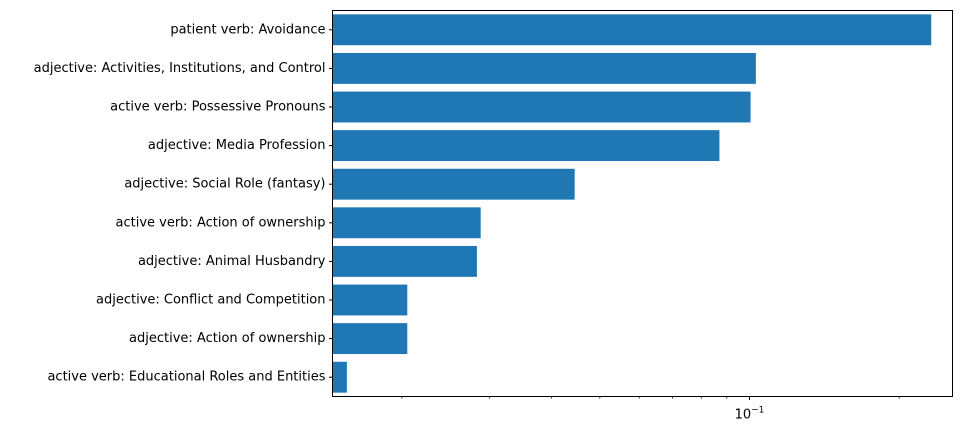  What do you see at coordinates (218, 107) in the screenshot?
I see `y-tick-label: active verb: Possessive Pronouns` at bounding box center [218, 107].